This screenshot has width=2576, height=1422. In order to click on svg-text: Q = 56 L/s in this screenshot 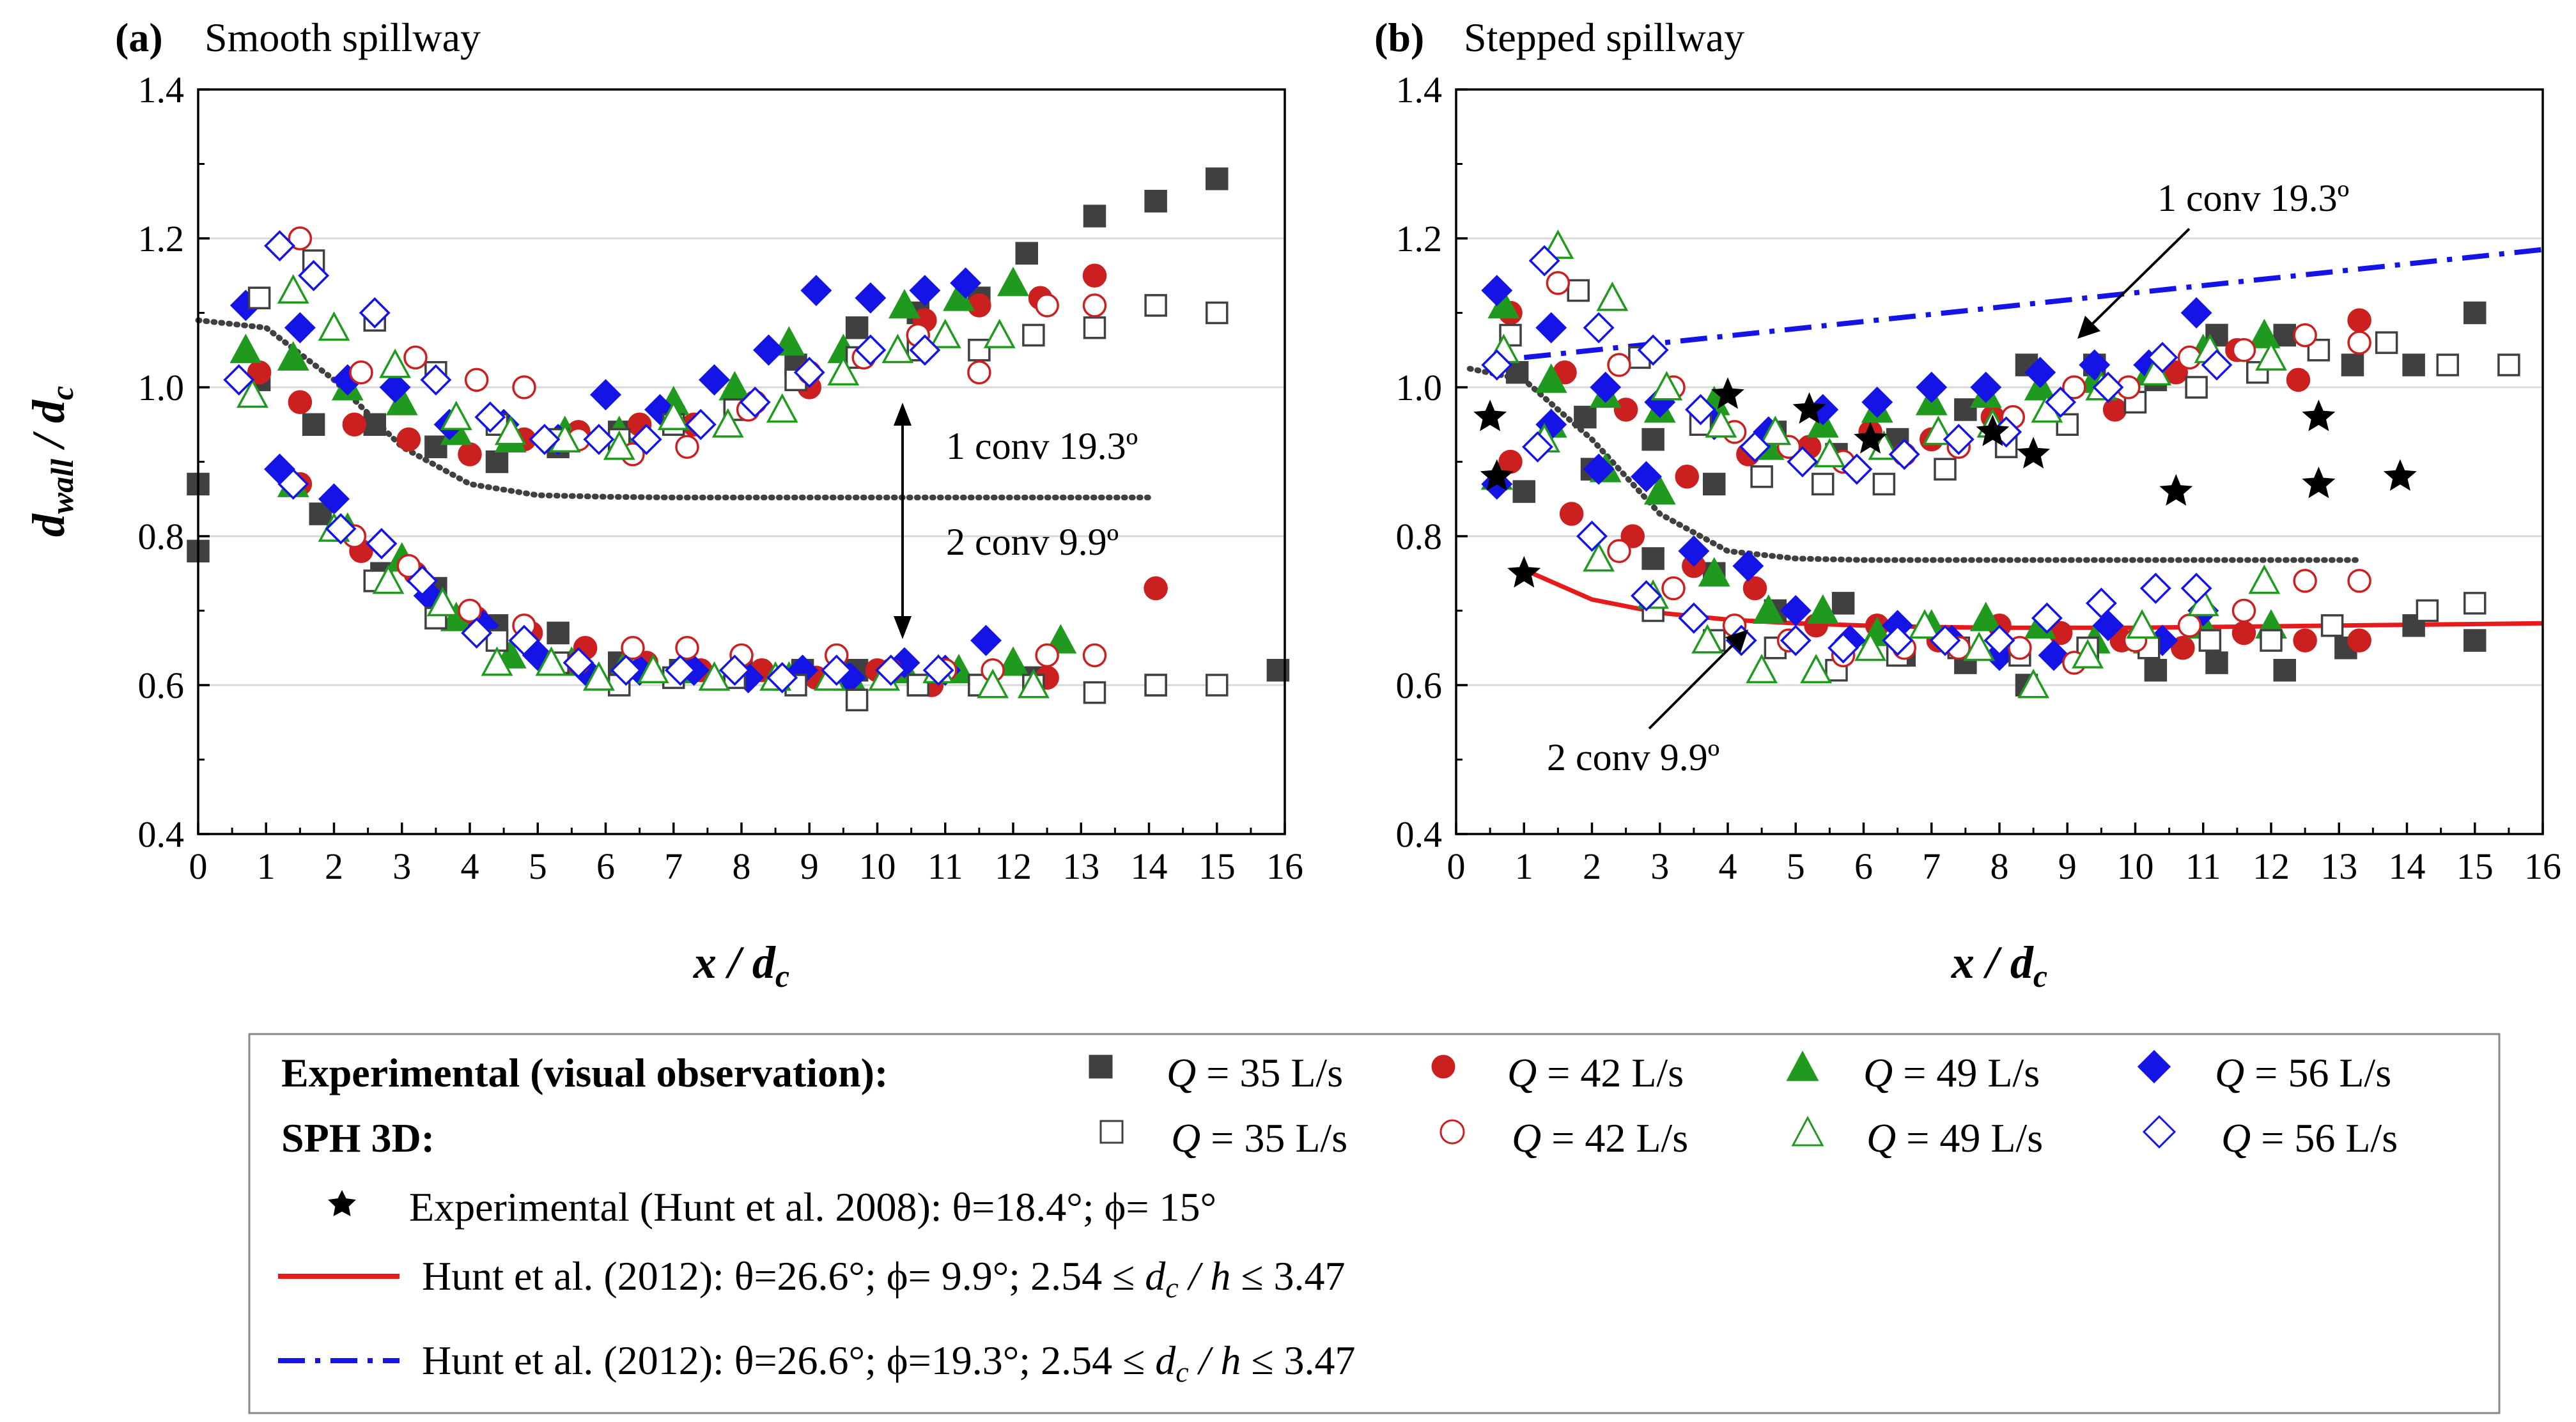, I will do `click(2303, 1072)`.